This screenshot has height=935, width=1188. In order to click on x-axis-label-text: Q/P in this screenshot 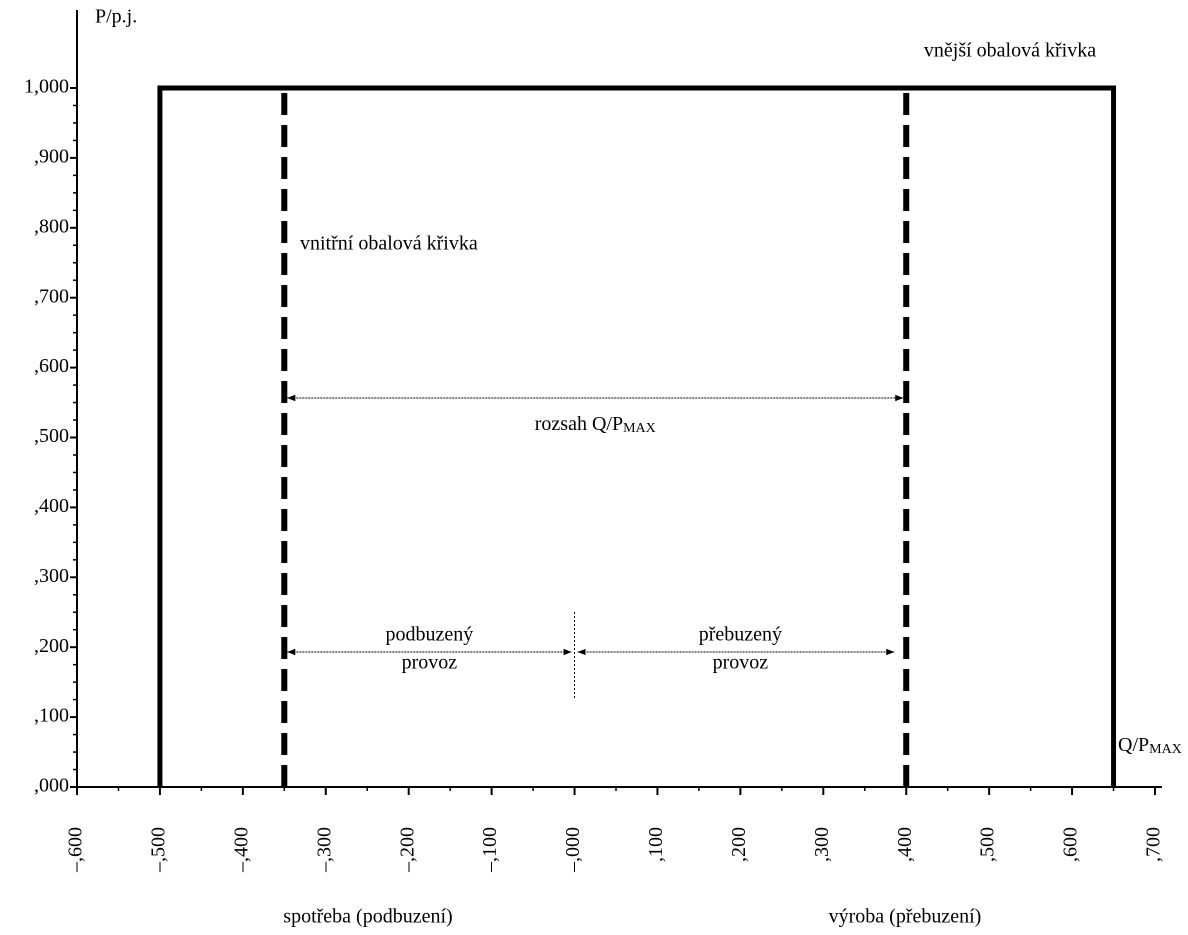, I will do `click(1133, 745)`.